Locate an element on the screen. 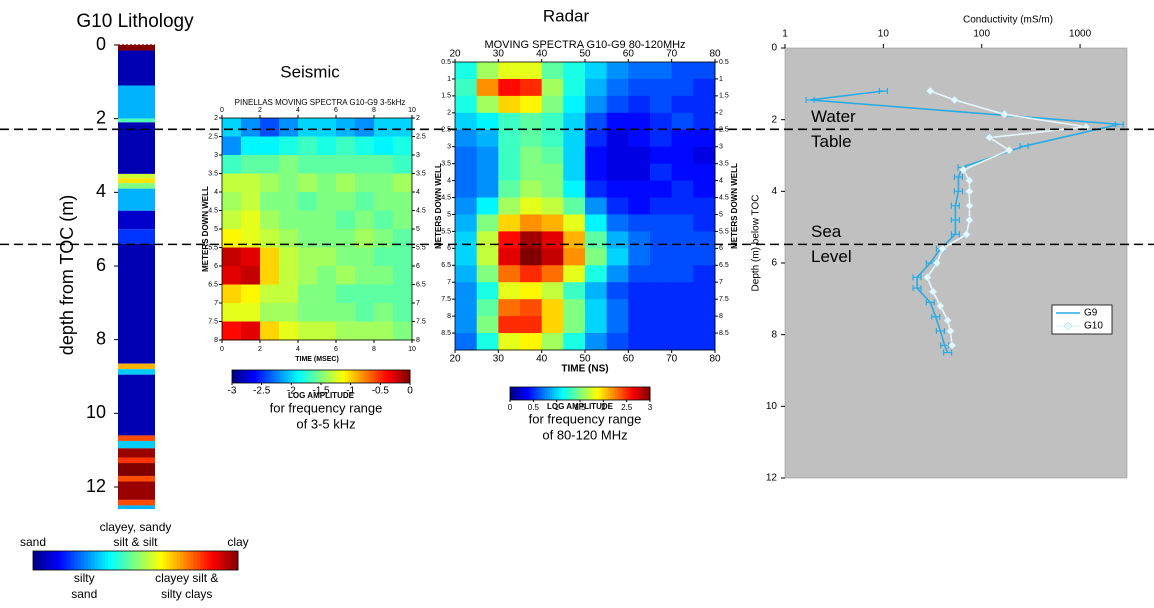 This screenshot has width=1154, height=608. chart-title: G10 Lithology is located at coordinates (135, 21).